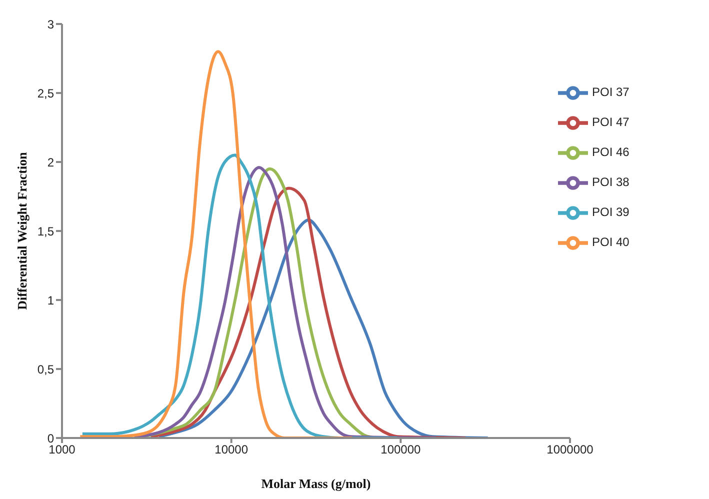 Image resolution: width=709 pixels, height=499 pixels. I want to click on legend-label: POI 39, so click(611, 212).